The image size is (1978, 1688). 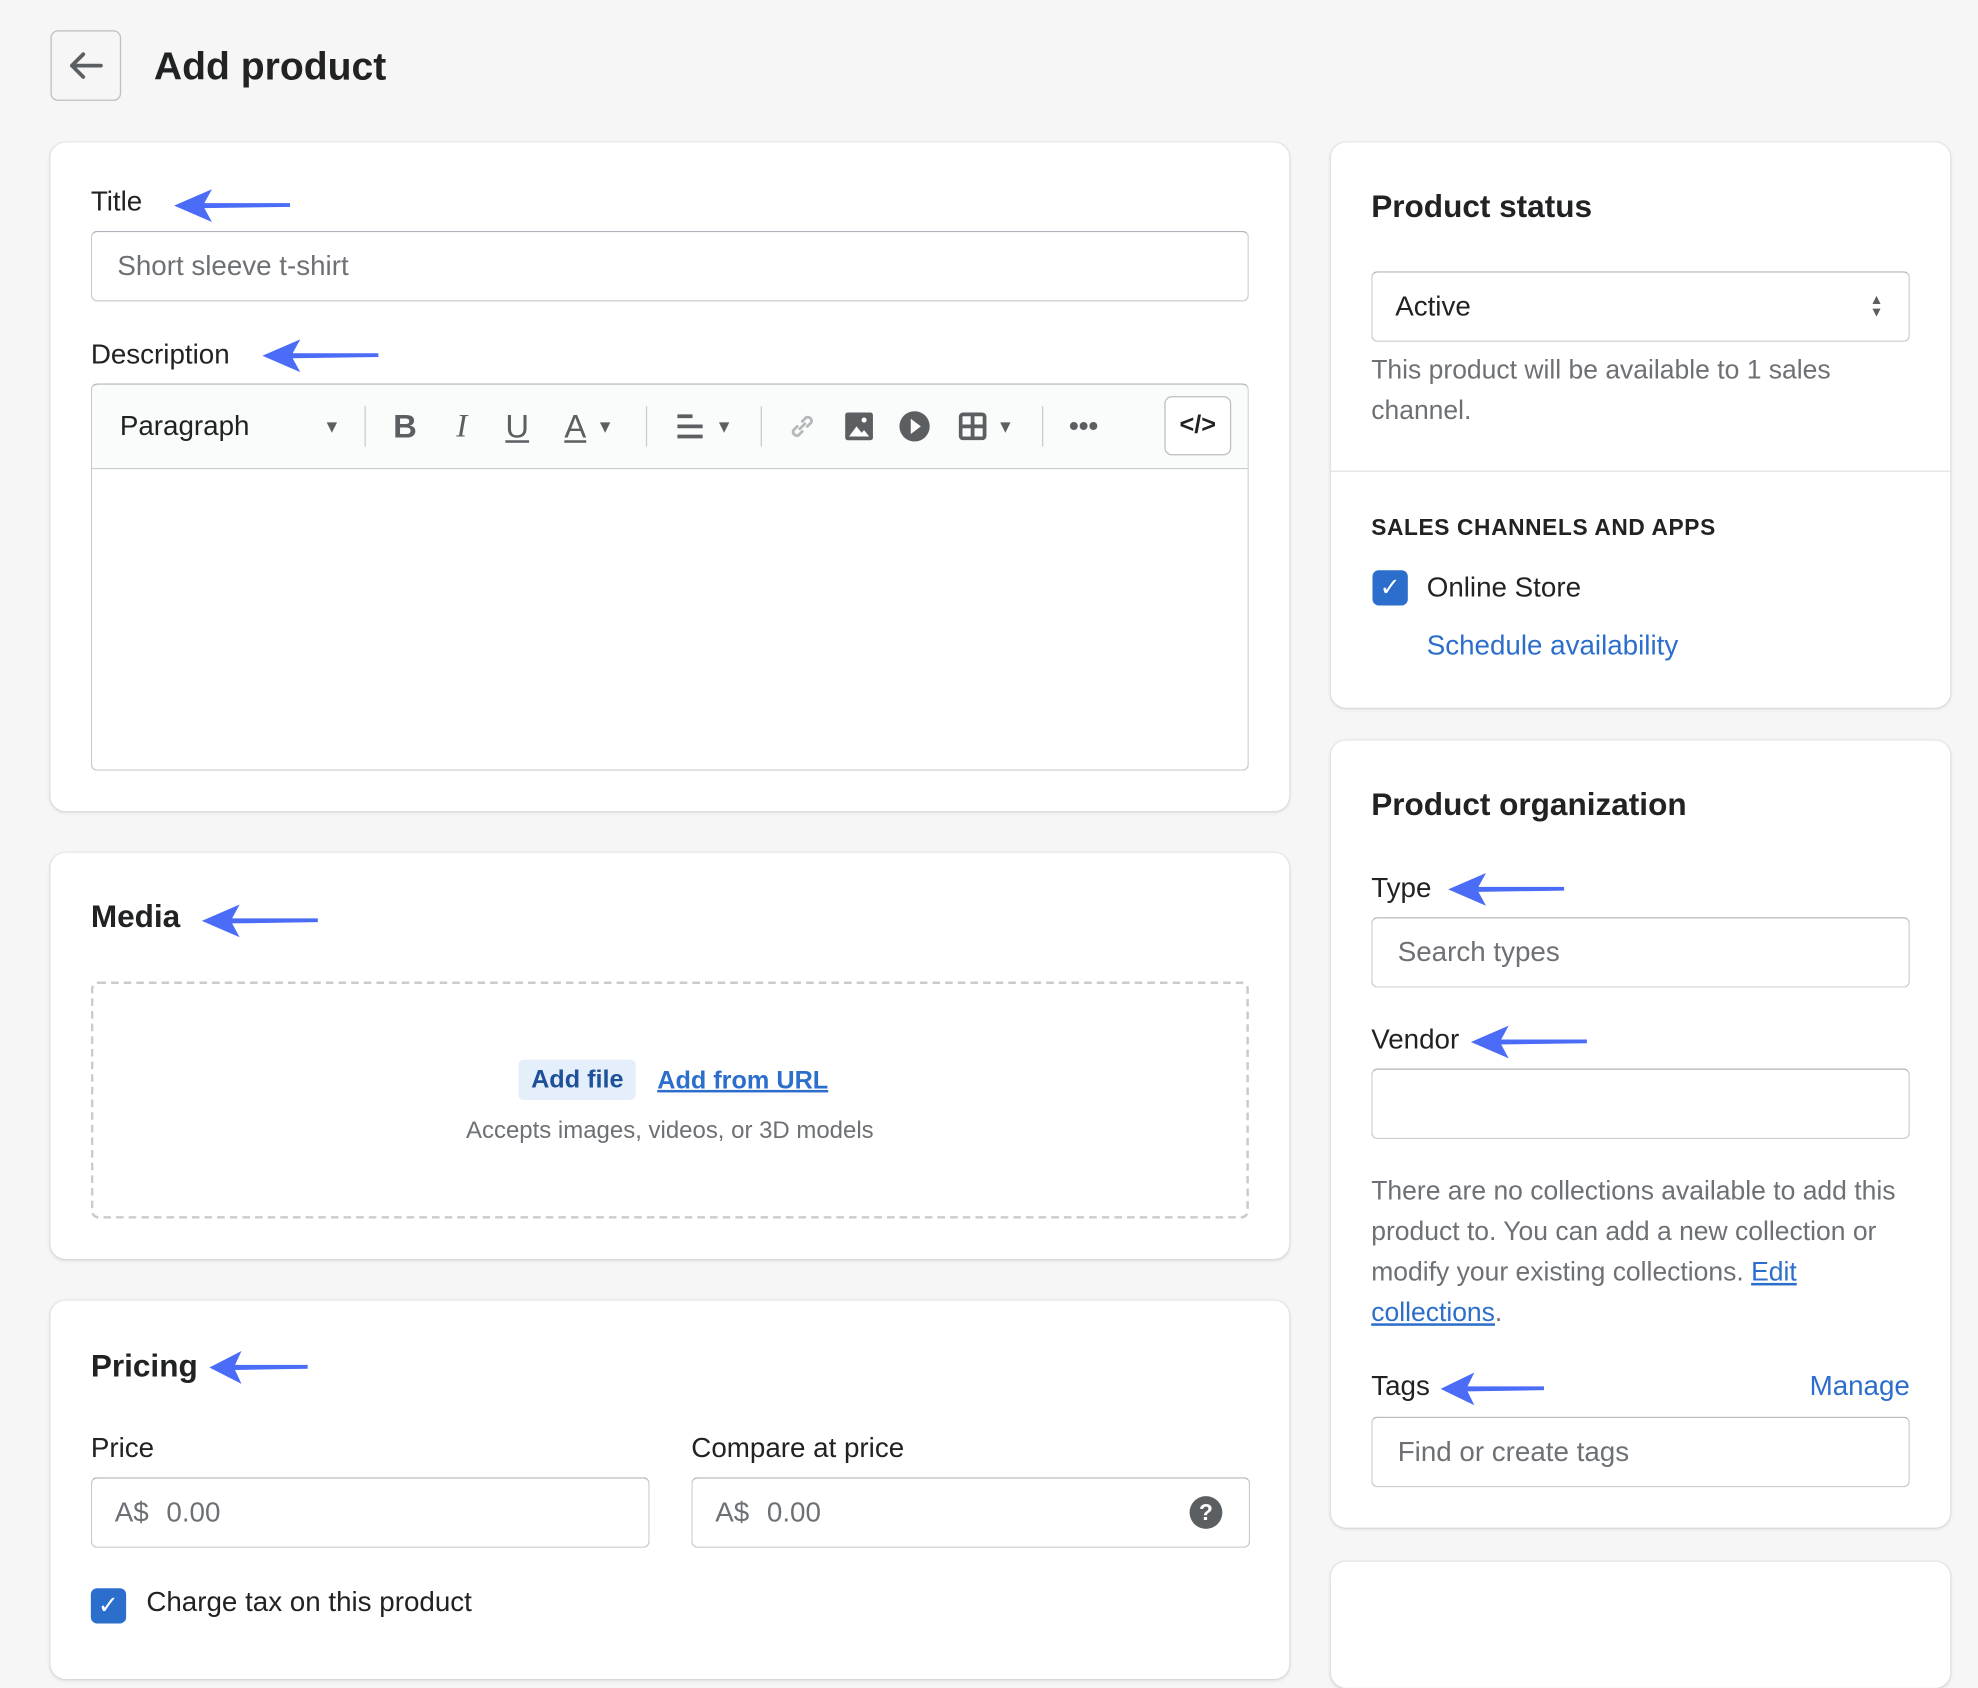 I want to click on period: ., so click(x=1498, y=1313).